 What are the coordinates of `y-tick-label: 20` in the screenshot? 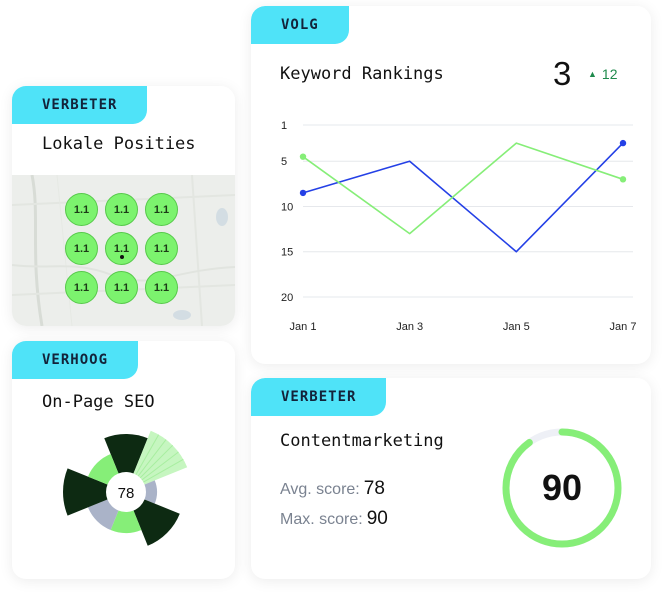 It's located at (287, 298).